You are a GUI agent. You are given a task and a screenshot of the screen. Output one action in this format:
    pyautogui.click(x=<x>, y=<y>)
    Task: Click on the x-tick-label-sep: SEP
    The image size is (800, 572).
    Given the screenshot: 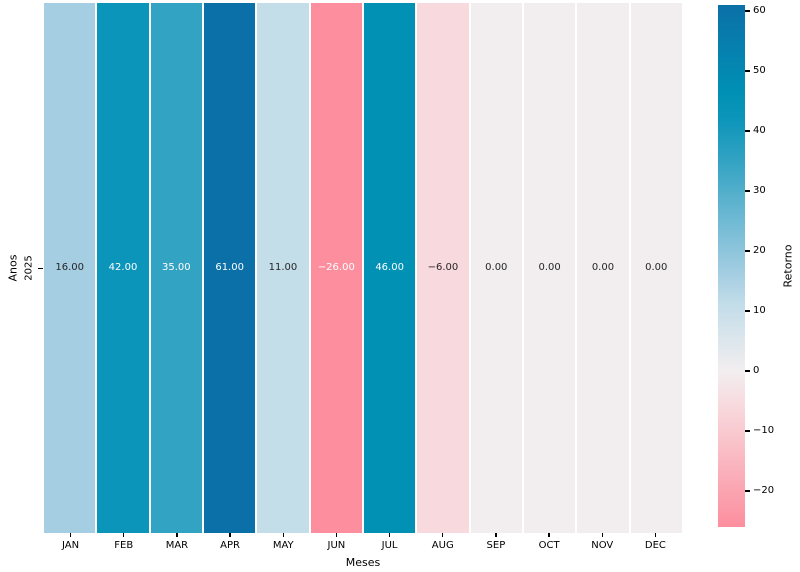 What is the action you would take?
    pyautogui.click(x=496, y=545)
    